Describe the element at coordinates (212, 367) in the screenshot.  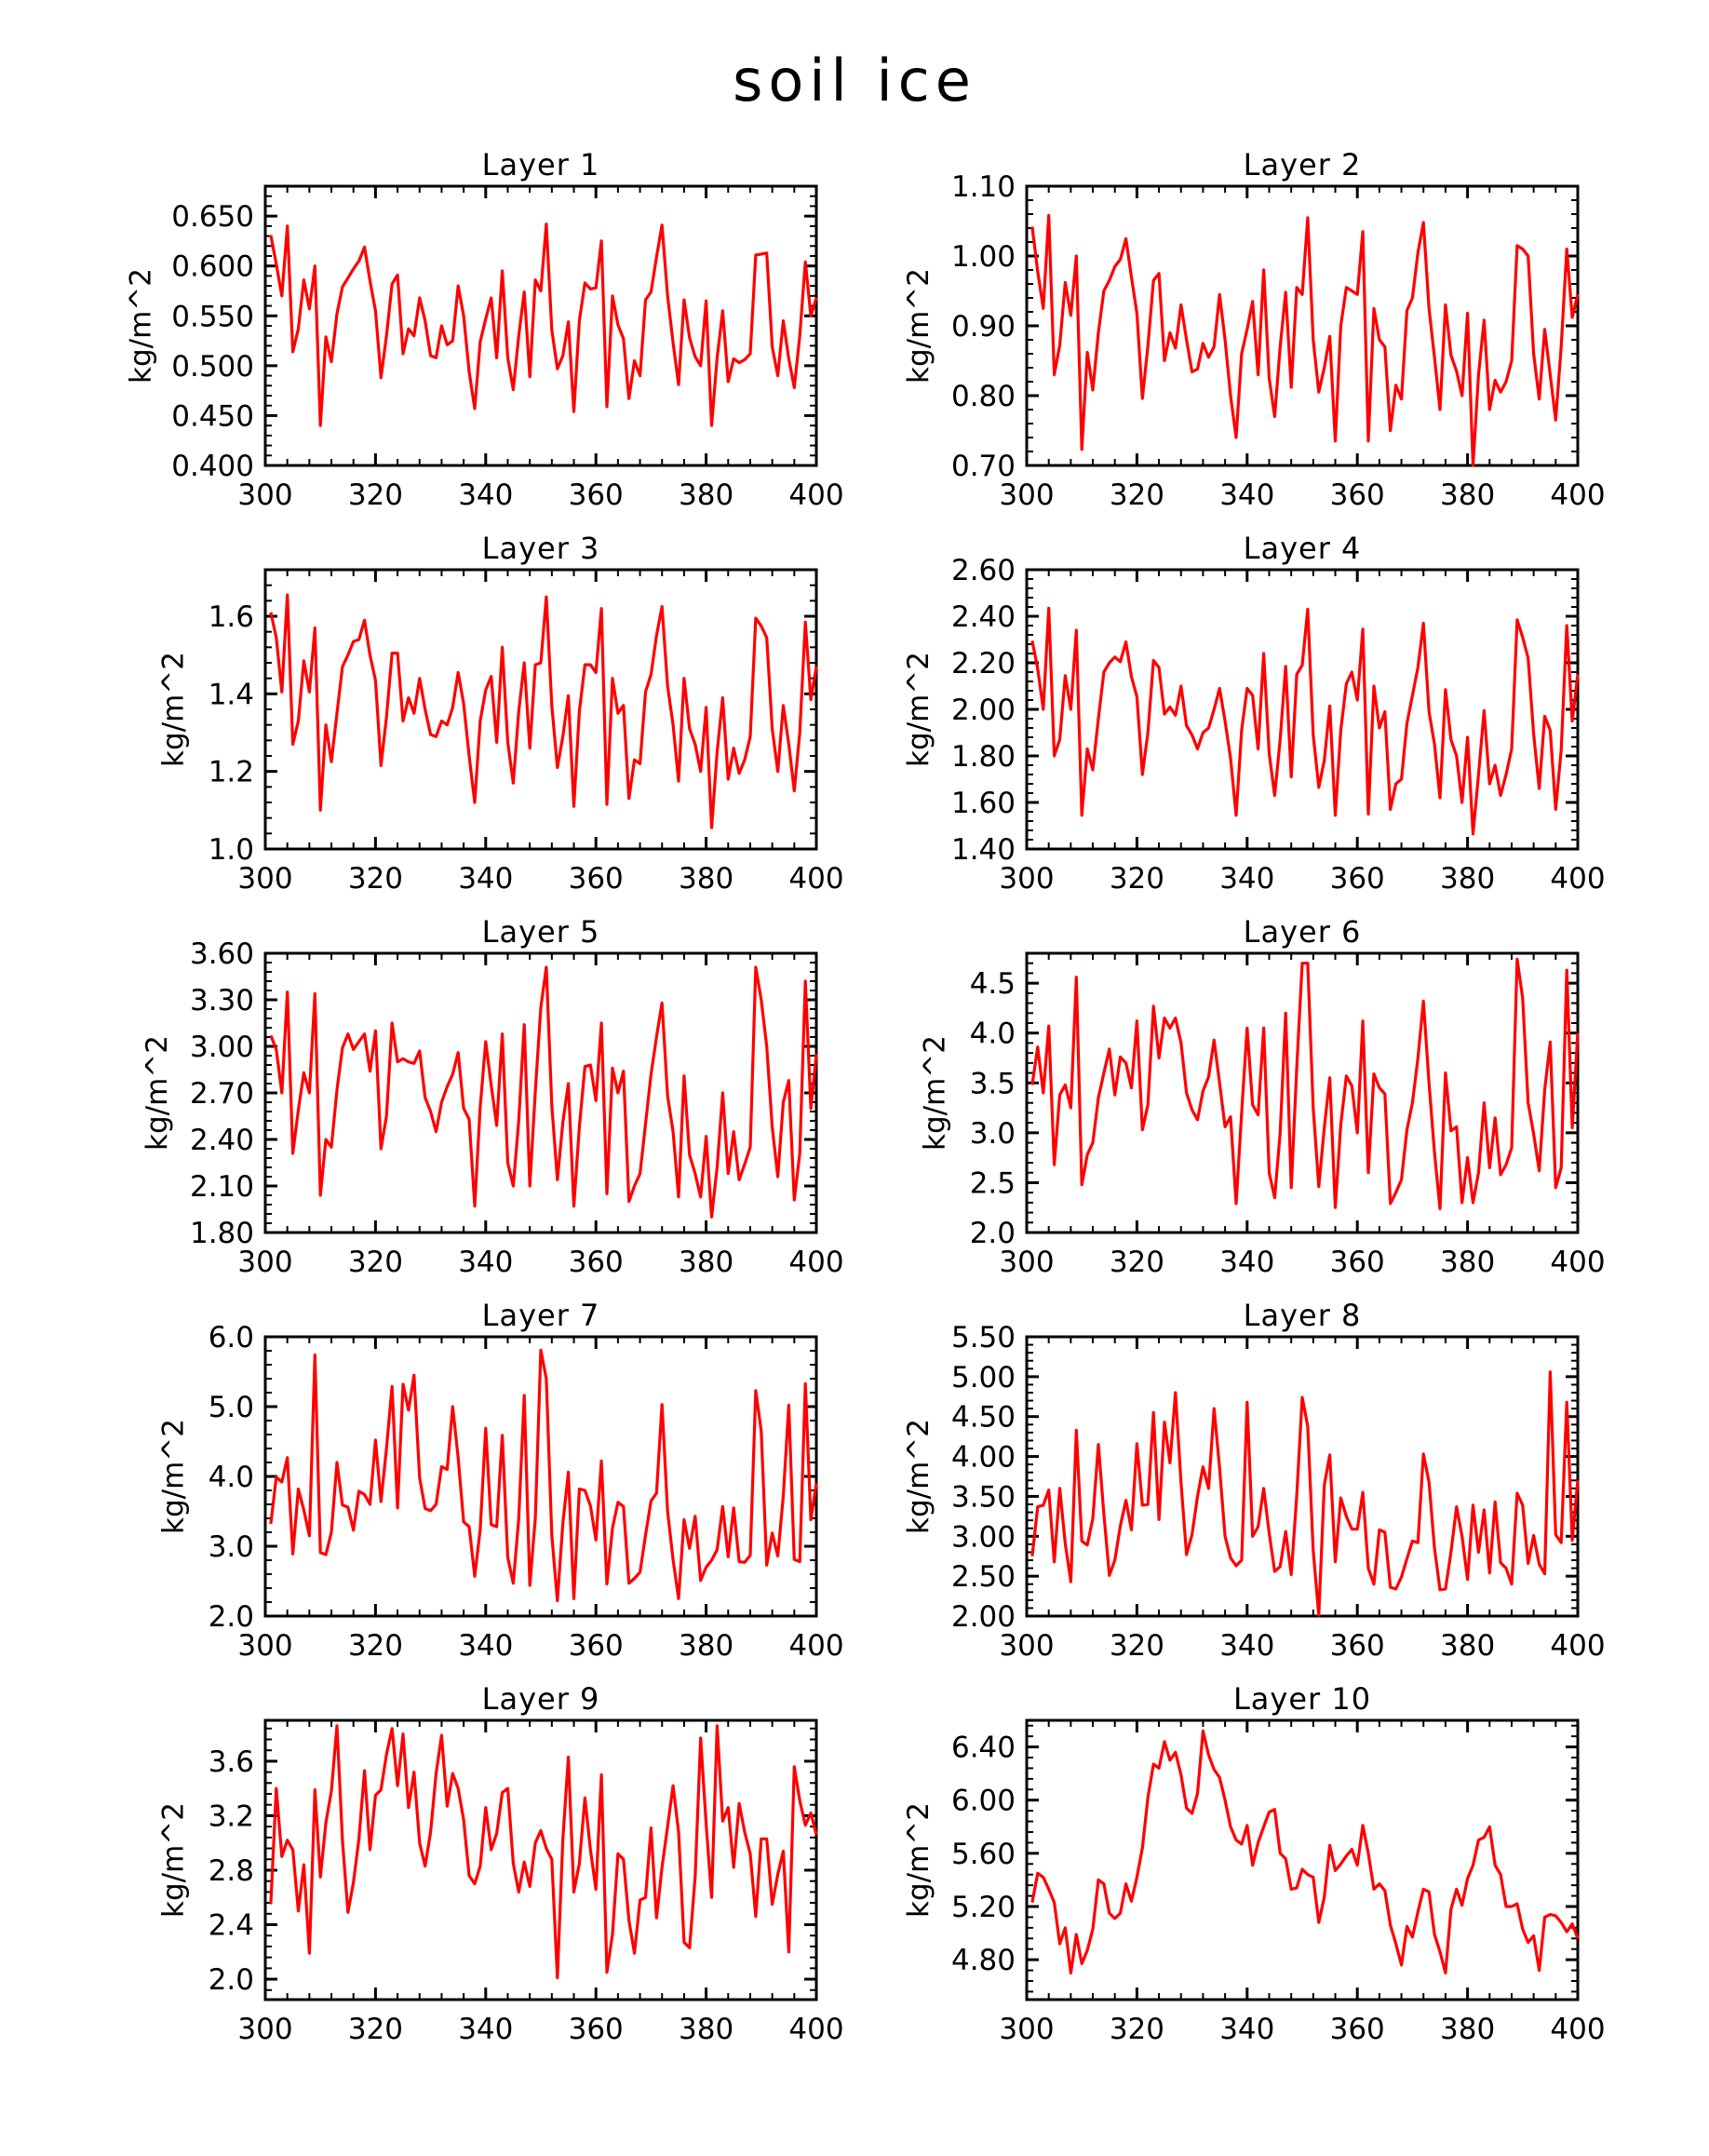
I see `y-tick-label: 0.500` at that location.